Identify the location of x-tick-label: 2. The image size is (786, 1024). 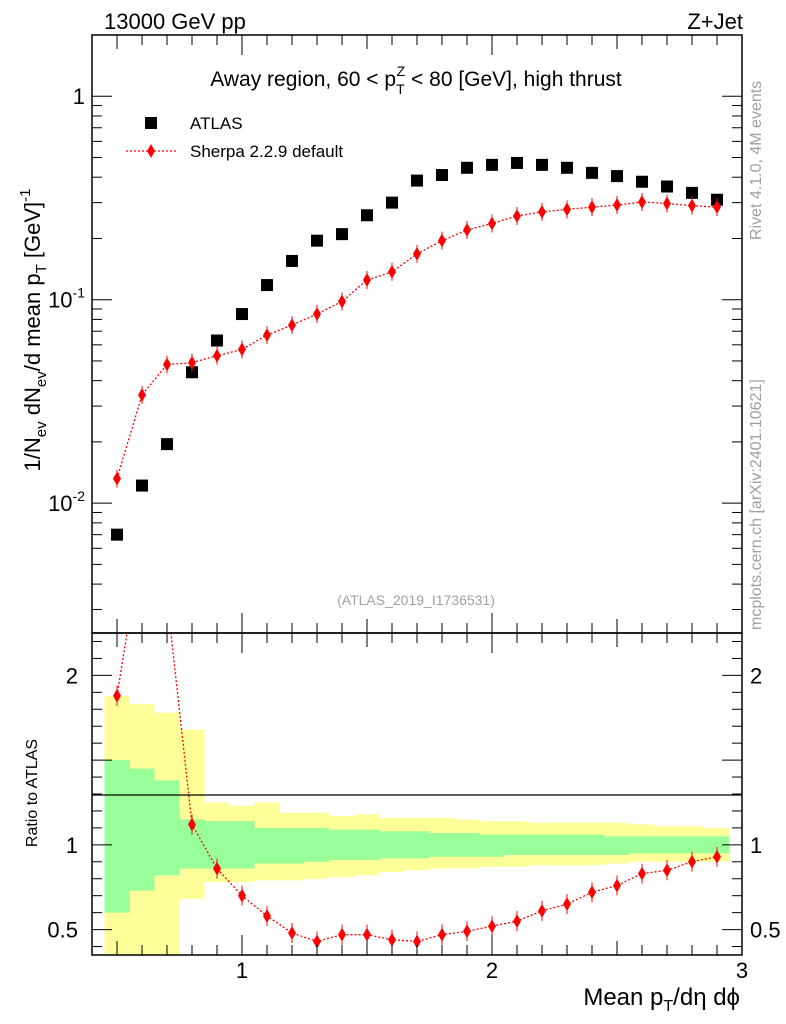
(492, 970).